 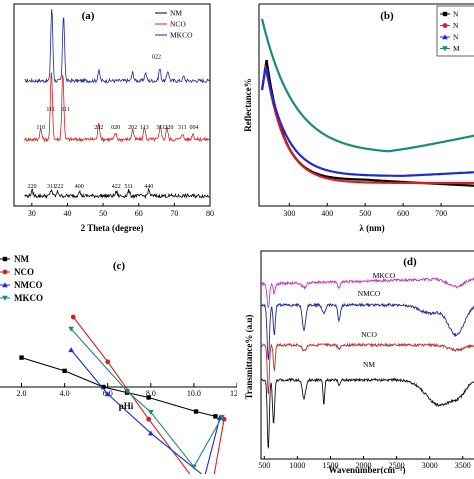 What do you see at coordinates (289, 213) in the screenshot?
I see `x-tick-label: 300` at bounding box center [289, 213].